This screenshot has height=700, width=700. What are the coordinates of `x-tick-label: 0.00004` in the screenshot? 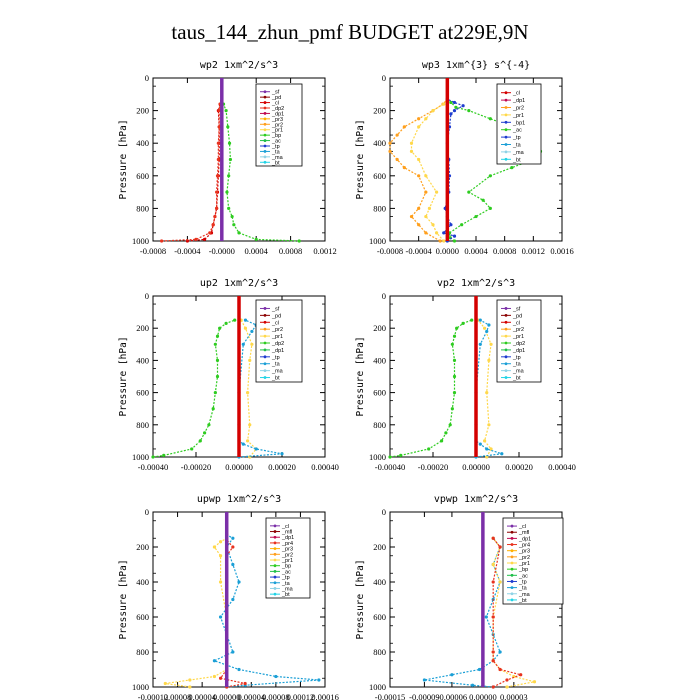 It's located at (251, 696).